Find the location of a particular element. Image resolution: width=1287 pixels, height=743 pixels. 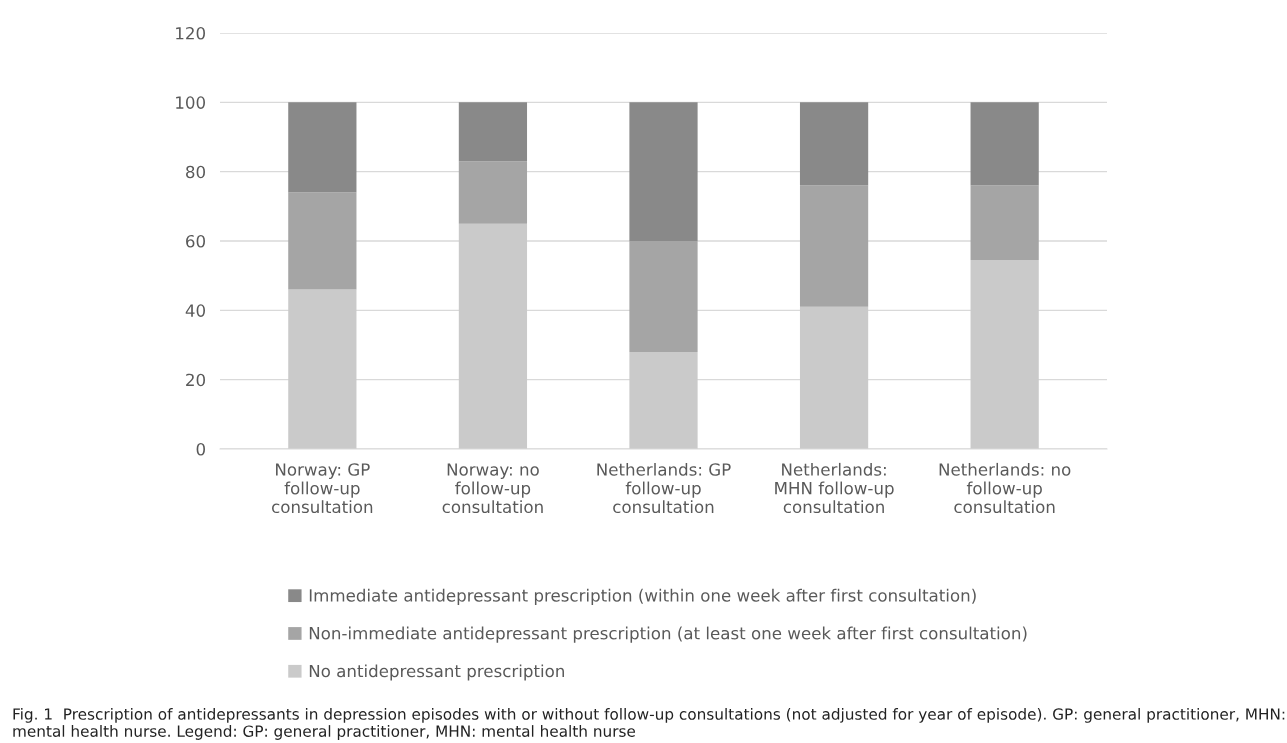

x-tick-label: Netherlands: no follow-up consultation is located at coordinates (1005, 488).